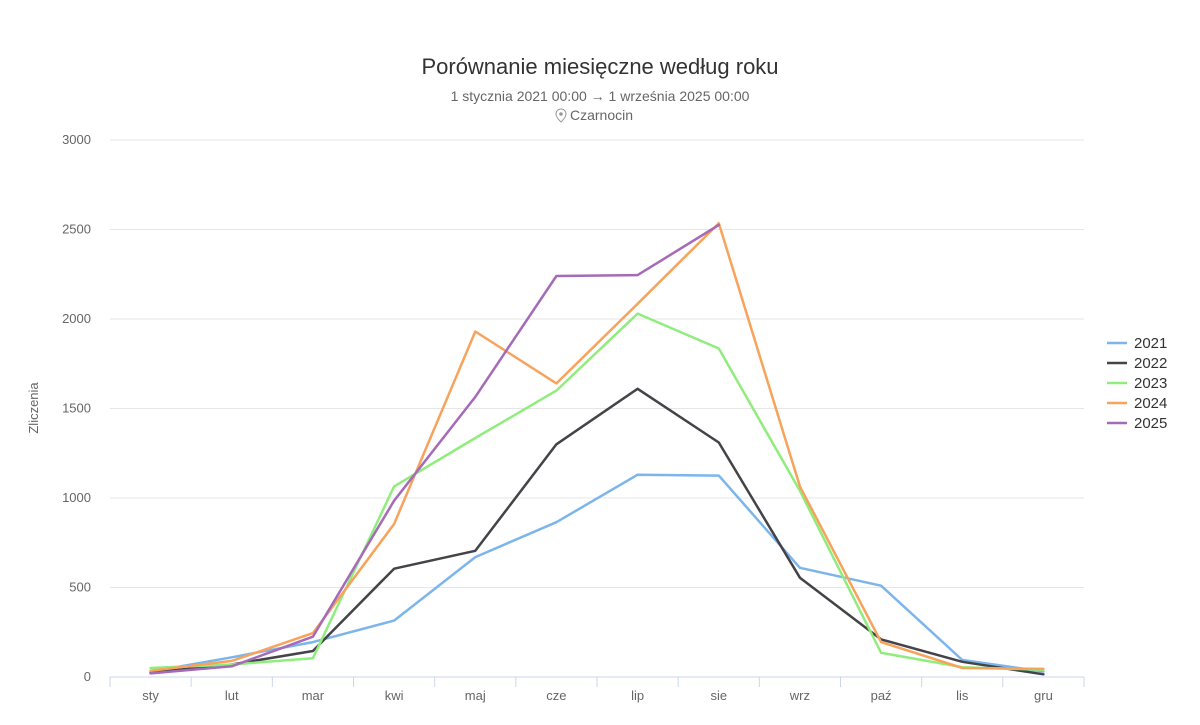 The width and height of the screenshot is (1200, 725). What do you see at coordinates (1150, 343) in the screenshot?
I see `legend-label: 2021` at bounding box center [1150, 343].